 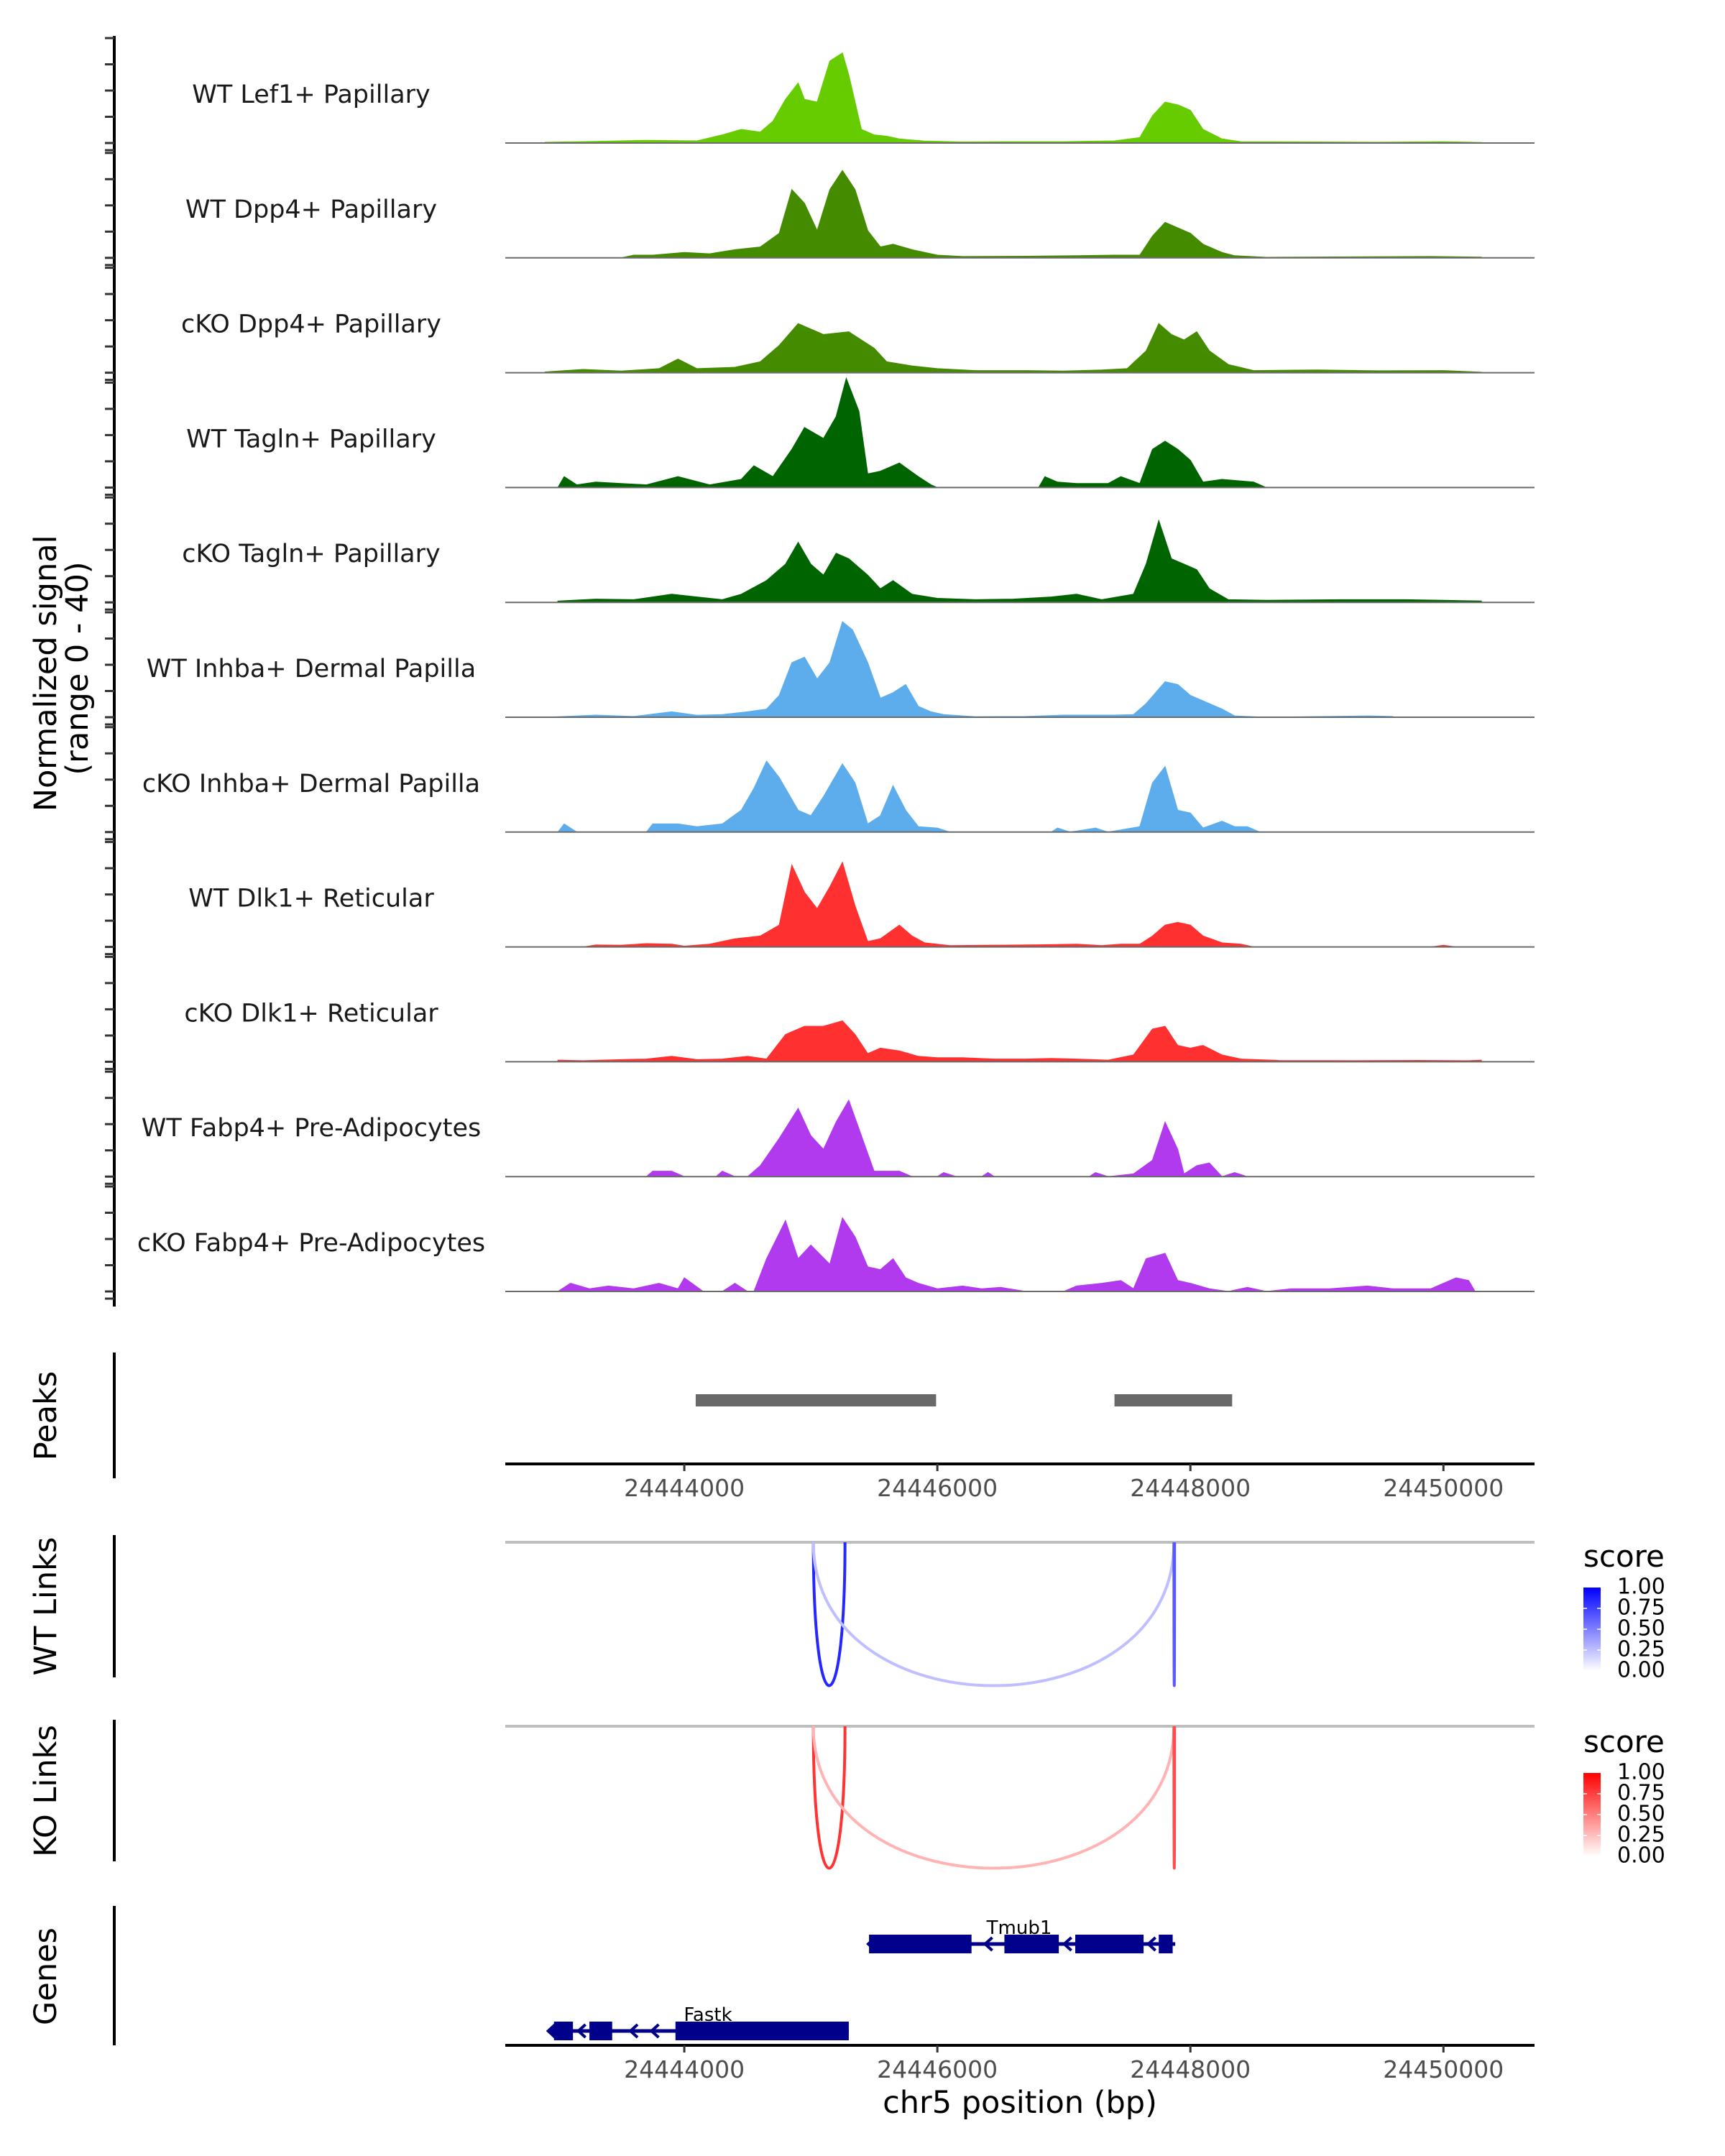 What do you see at coordinates (311, 1128) in the screenshot?
I see `track-label: WT Fabp4+ Pre-Adipocytes` at bounding box center [311, 1128].